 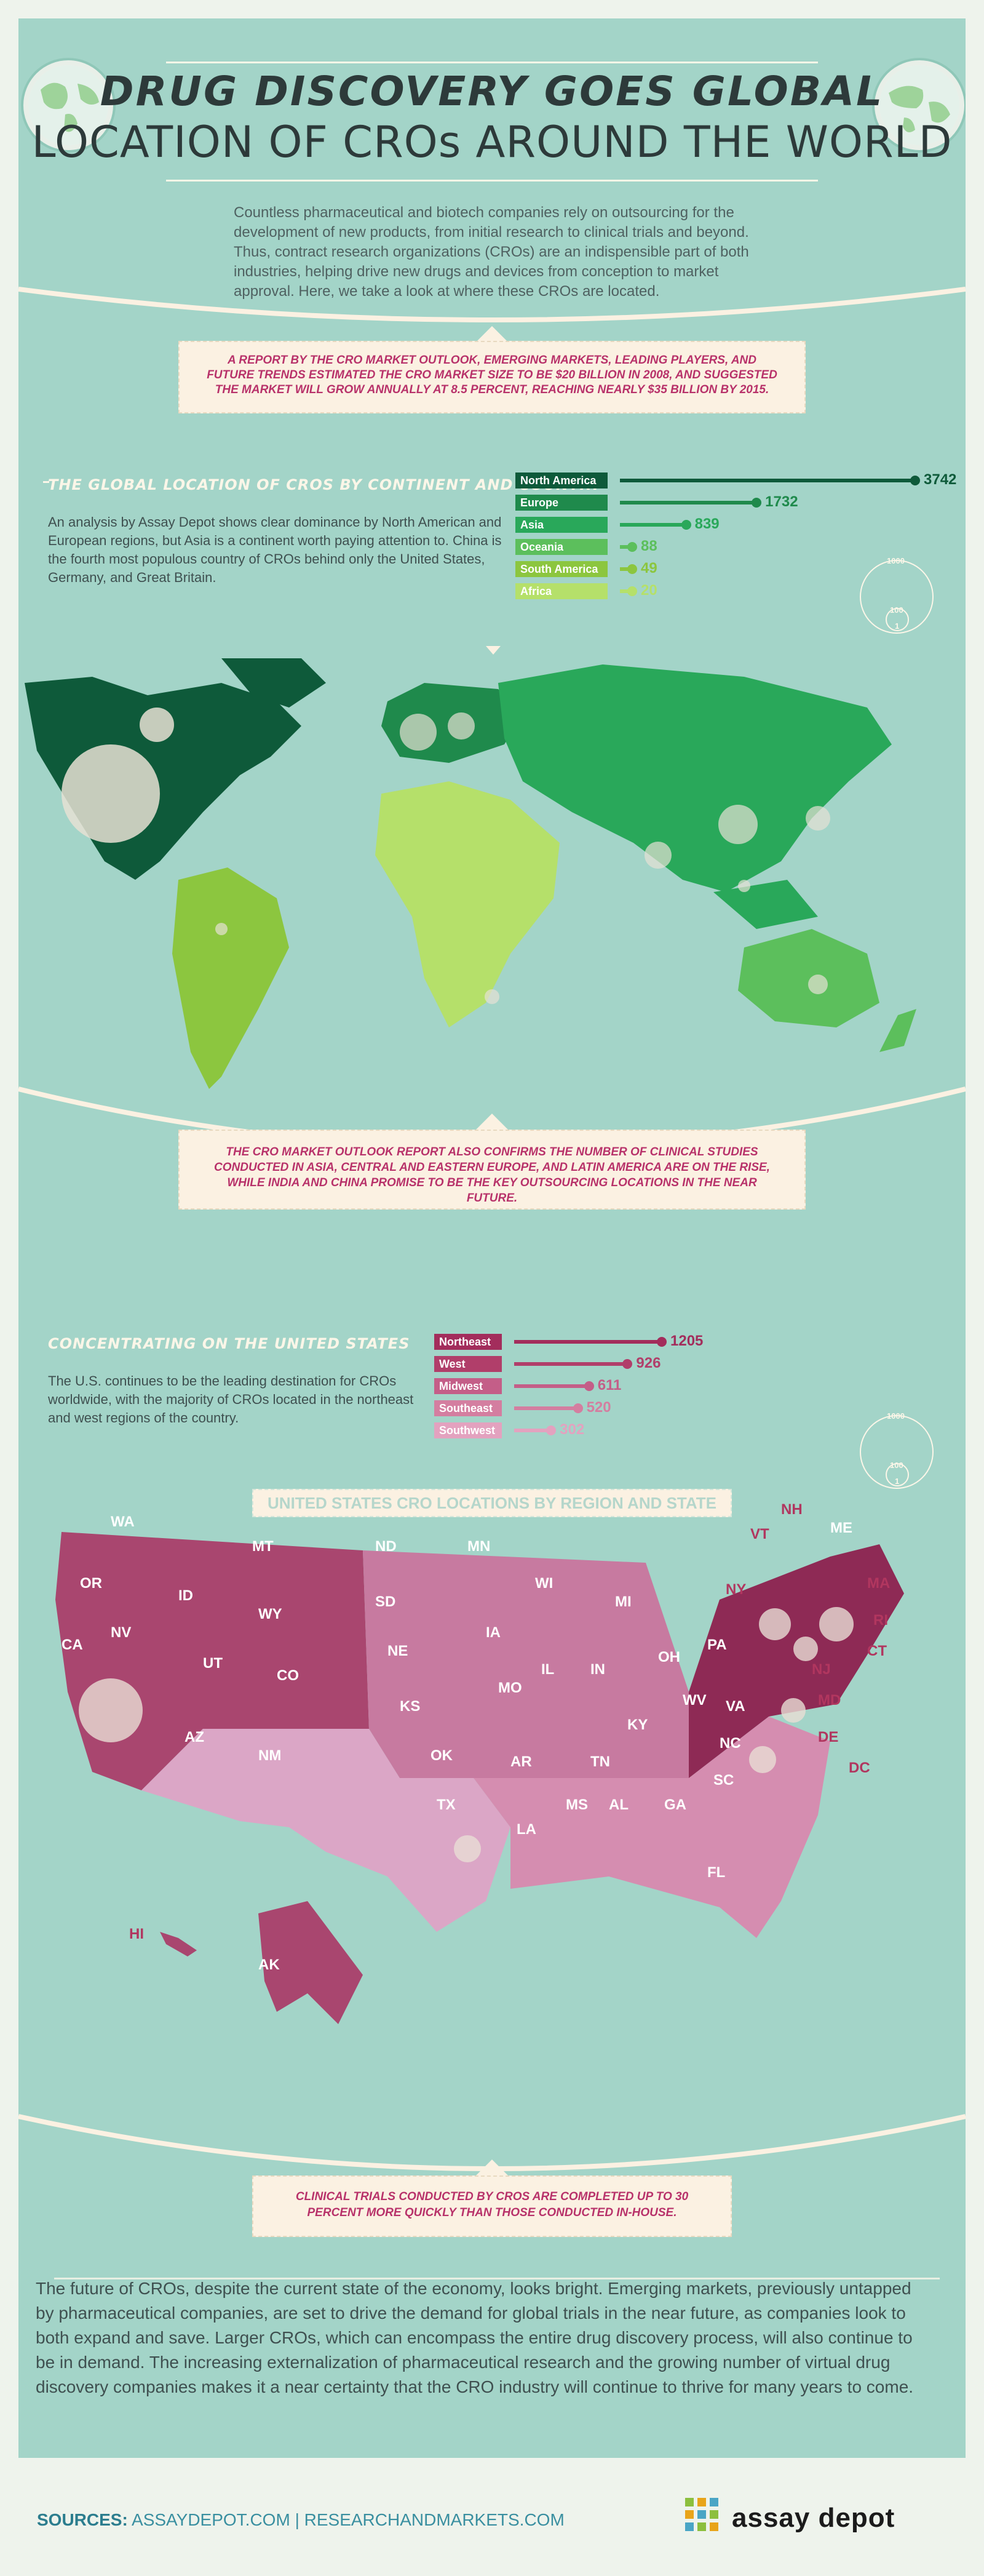 What do you see at coordinates (561, 591) in the screenshot?
I see `bar-label-africa: Africa` at bounding box center [561, 591].